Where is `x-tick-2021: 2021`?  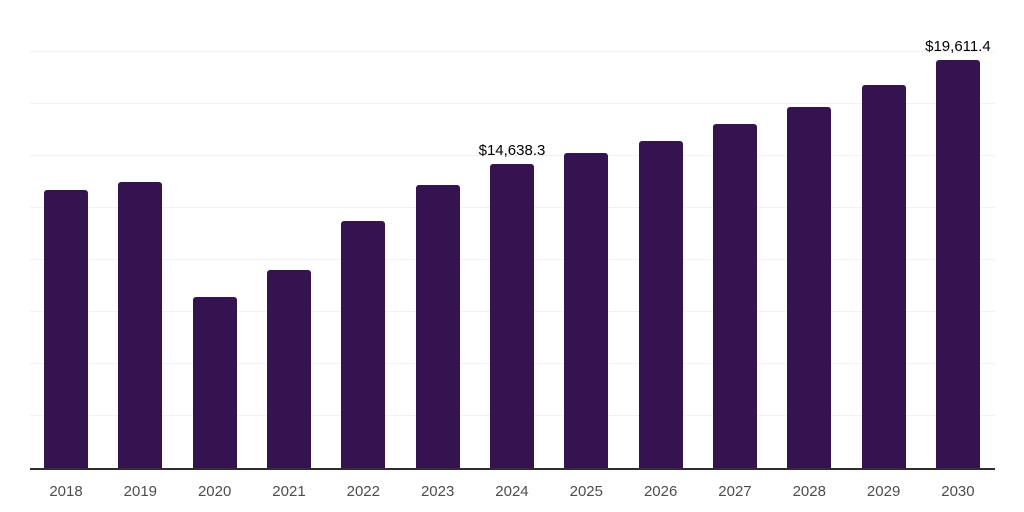
x-tick-2021: 2021 is located at coordinates (289, 491).